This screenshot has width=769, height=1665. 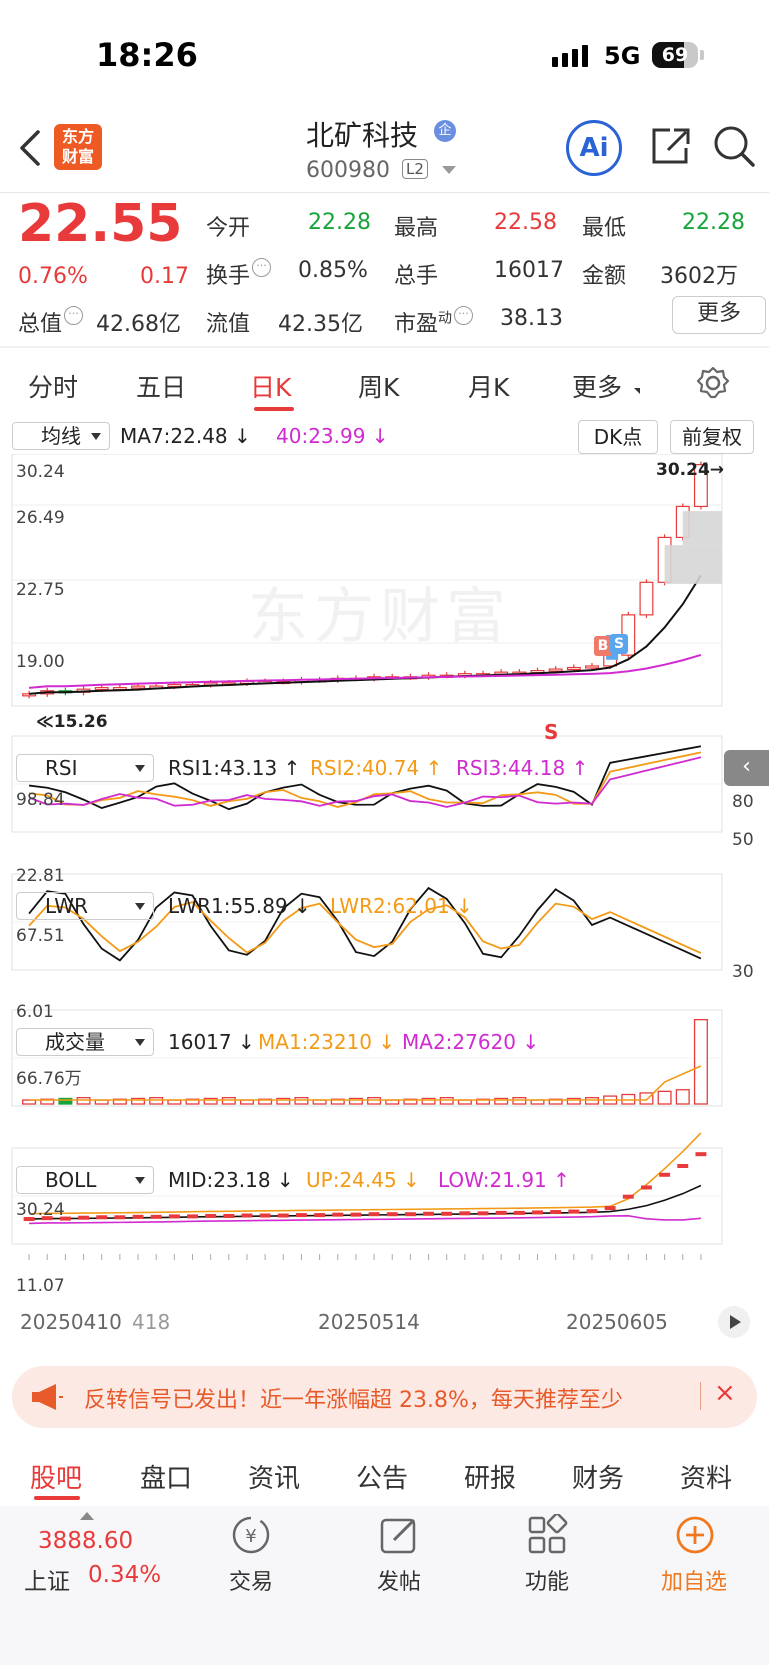 What do you see at coordinates (746, 768) in the screenshot?
I see `collapse-panel-icon: ‹` at bounding box center [746, 768].